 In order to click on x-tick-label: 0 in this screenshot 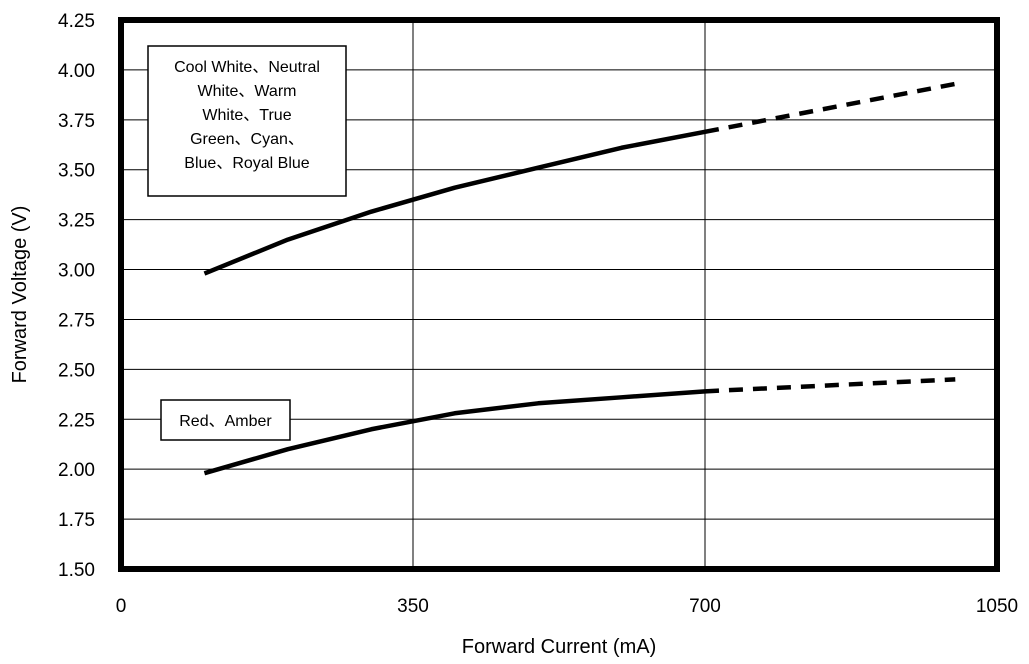, I will do `click(121, 606)`.